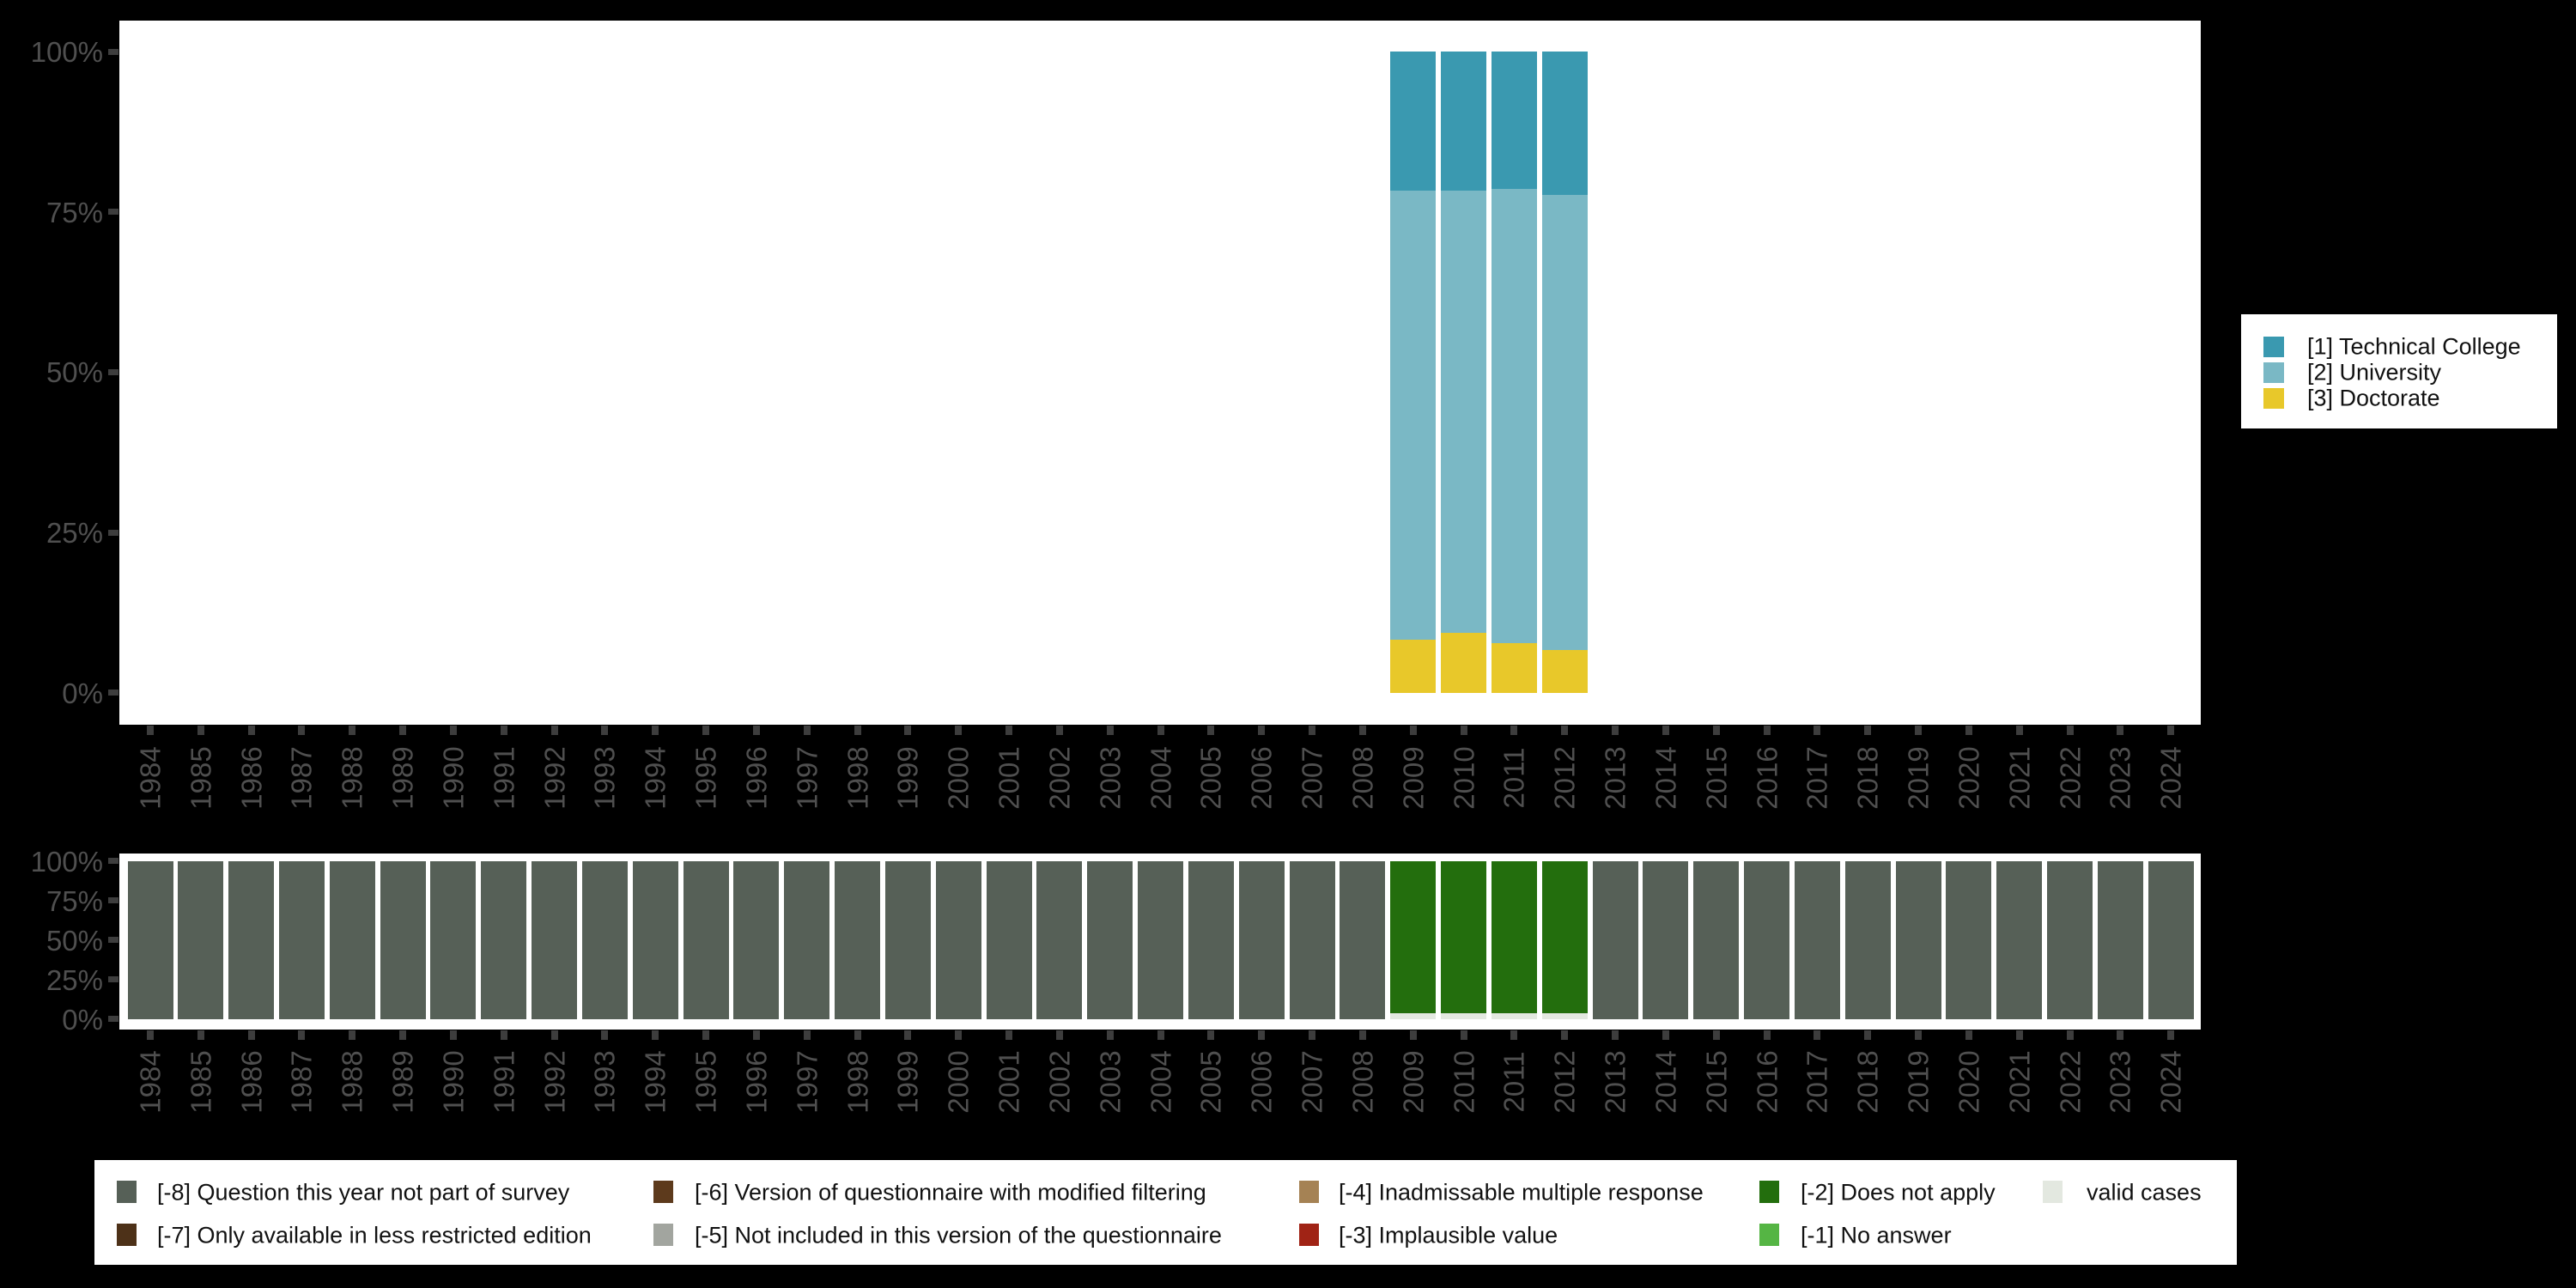 The image size is (2576, 1288). Describe the element at coordinates (1817, 1082) in the screenshot. I see `x-axis-year-label: 2017` at that location.